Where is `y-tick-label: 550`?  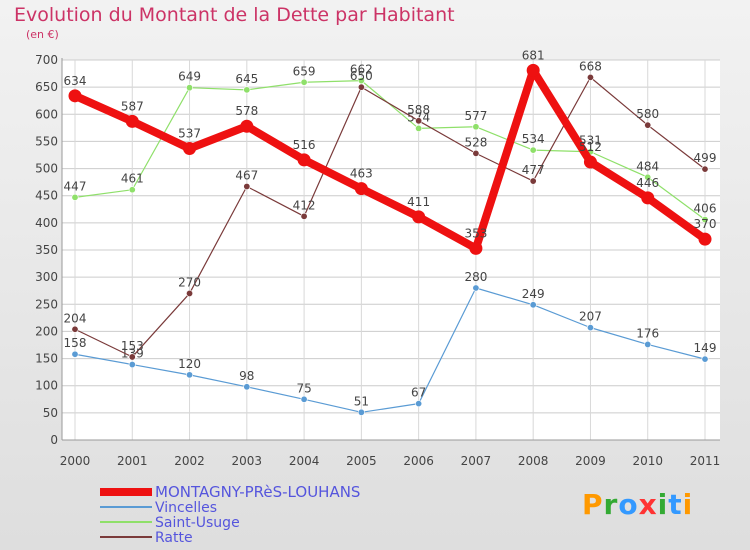
y-tick-label: 550 is located at coordinates (46, 141).